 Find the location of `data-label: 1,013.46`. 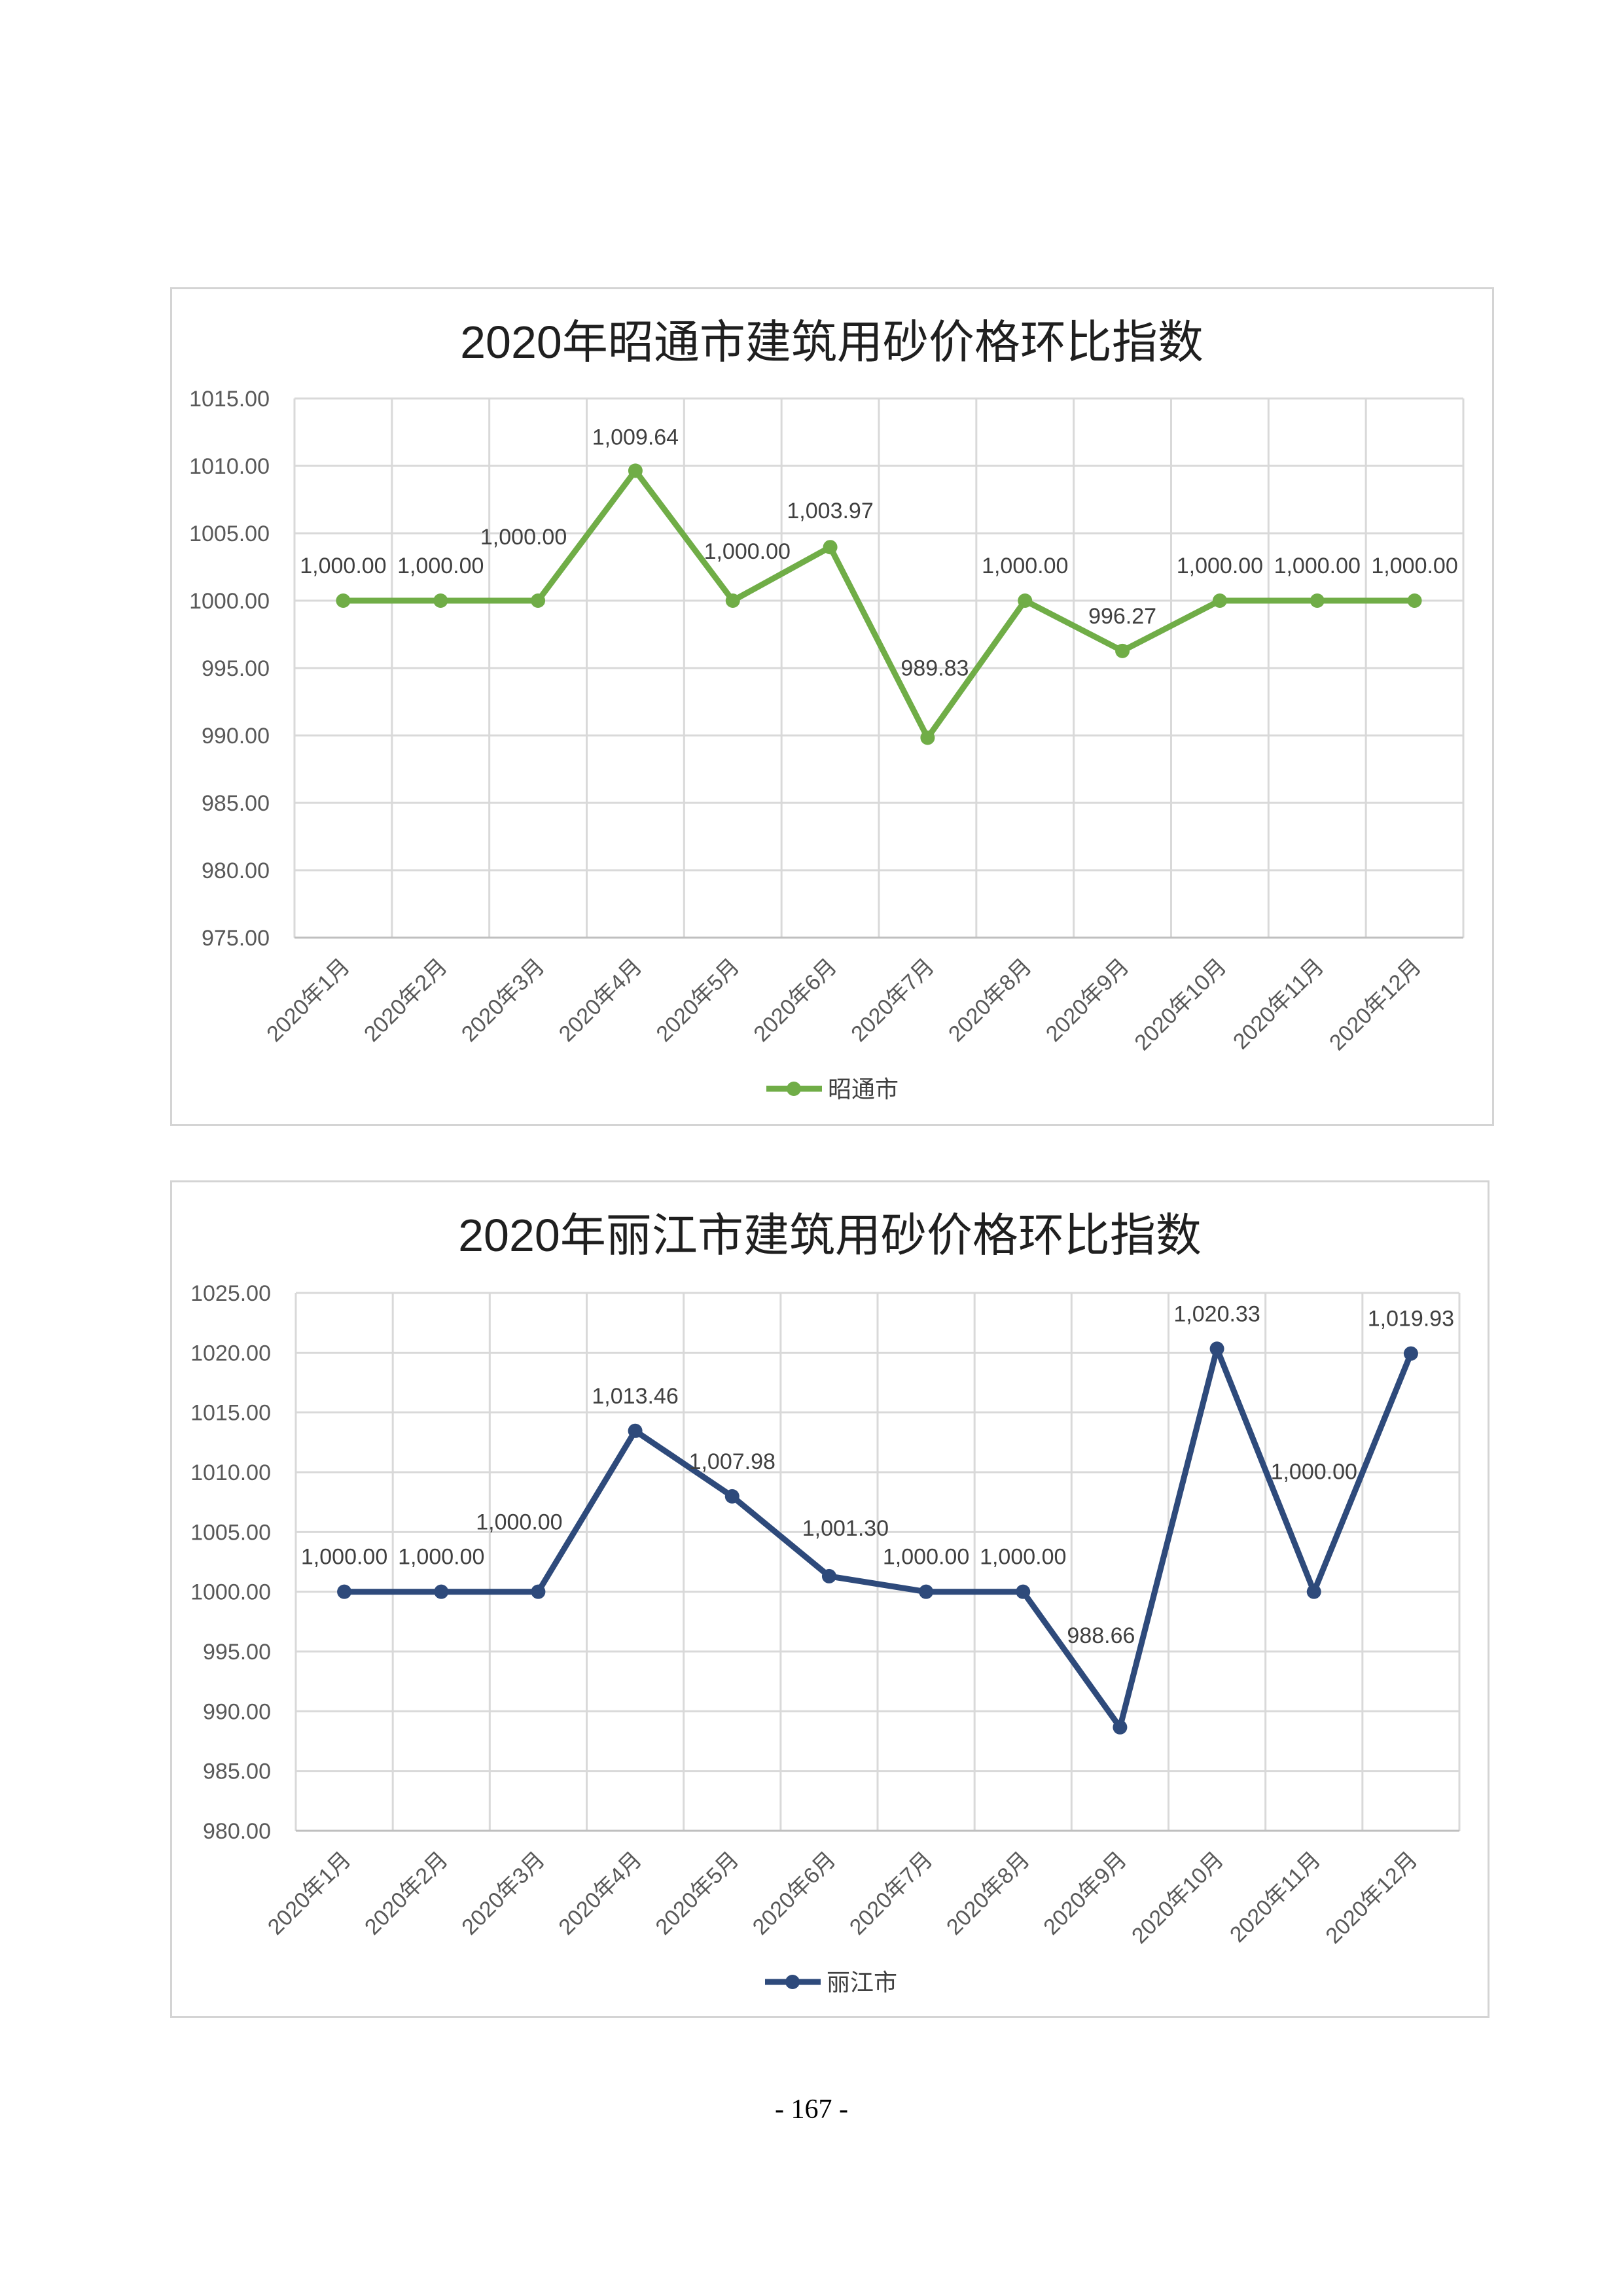

data-label: 1,013.46 is located at coordinates (635, 1396).